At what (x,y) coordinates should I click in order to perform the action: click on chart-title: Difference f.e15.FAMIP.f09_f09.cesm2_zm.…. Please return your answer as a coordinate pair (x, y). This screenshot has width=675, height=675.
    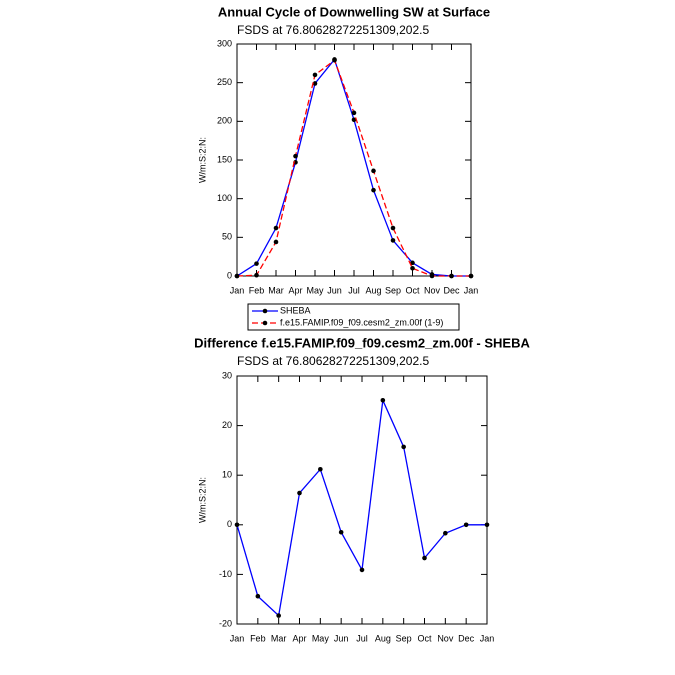
    Looking at the image, I should click on (362, 342).